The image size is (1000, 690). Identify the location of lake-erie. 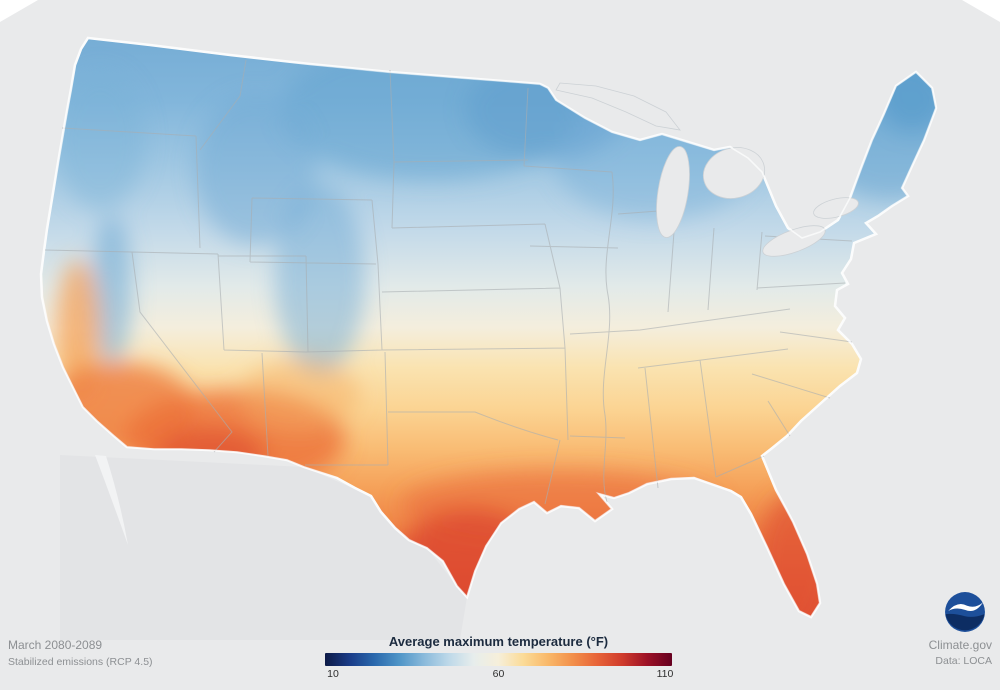
(794, 241).